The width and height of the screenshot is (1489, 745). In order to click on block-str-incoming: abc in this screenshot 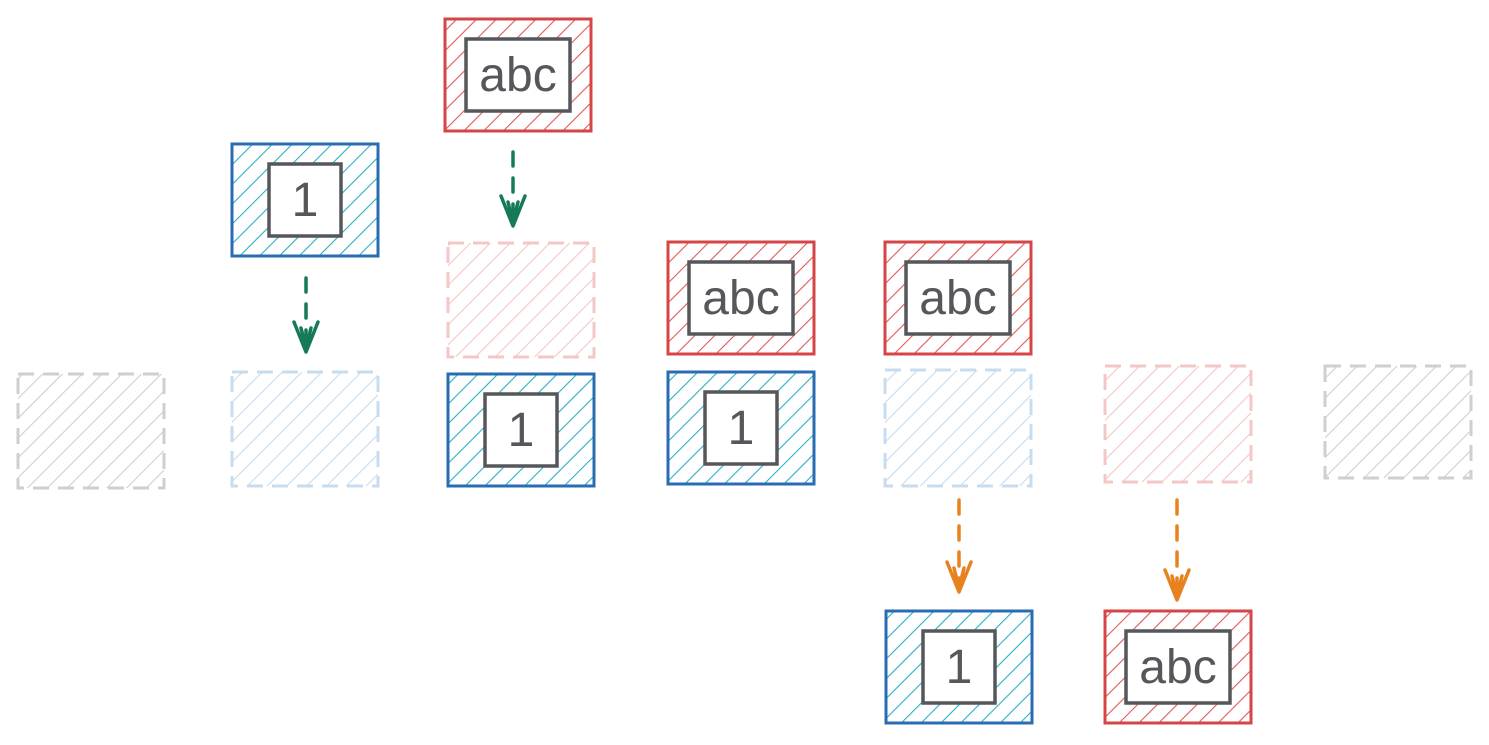, I will do `click(518, 75)`.